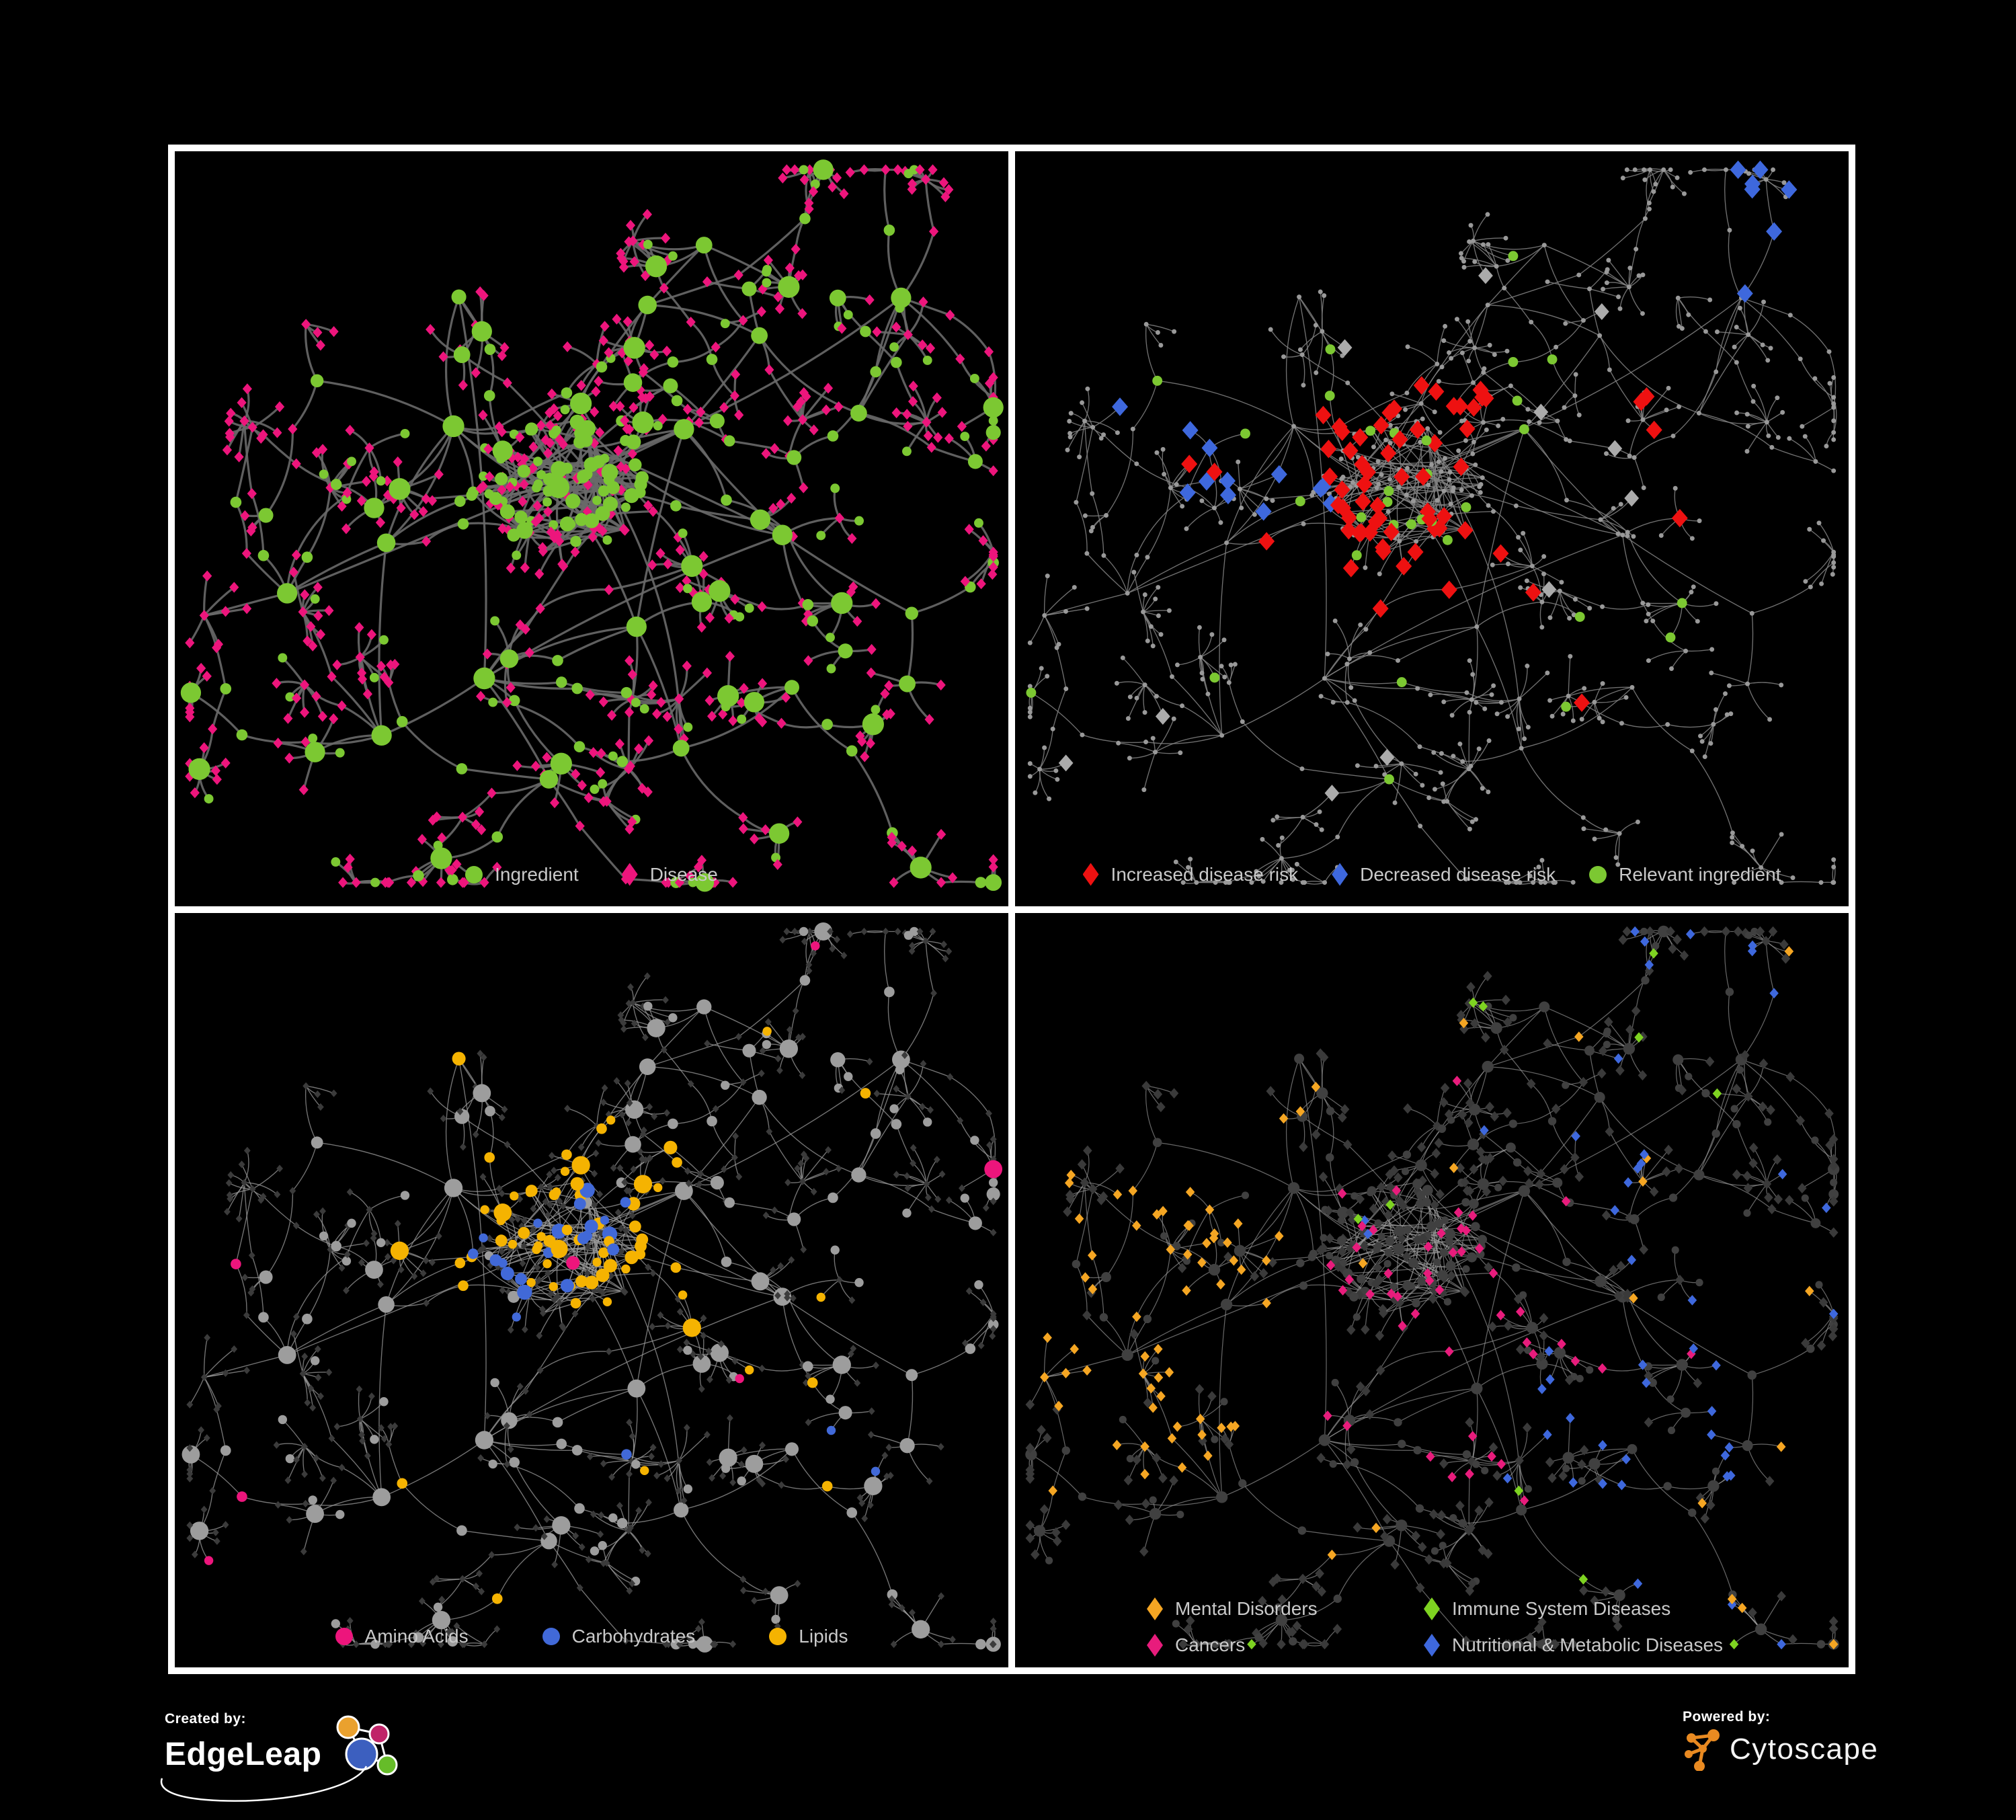 The width and height of the screenshot is (2016, 1820). I want to click on legend-swatch-cancers, so click(1155, 1645).